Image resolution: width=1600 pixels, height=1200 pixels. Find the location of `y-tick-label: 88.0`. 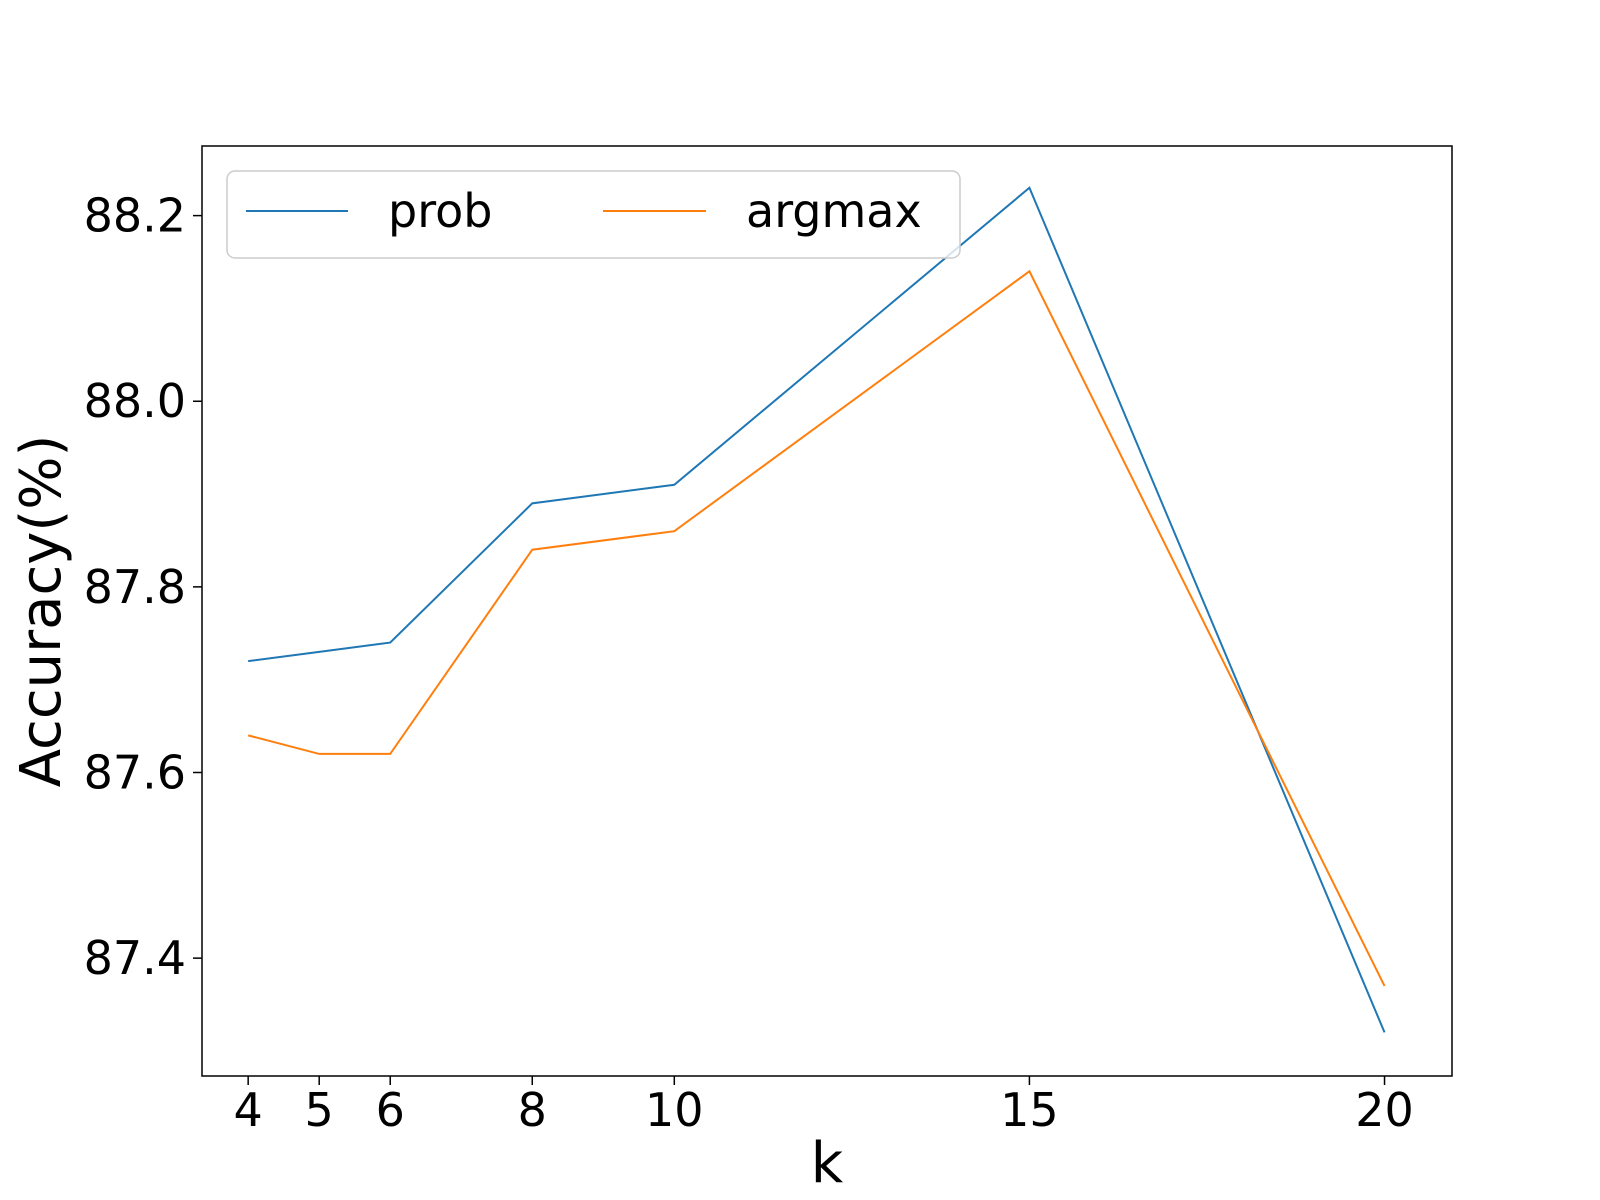

y-tick-label: 88.0 is located at coordinates (135, 401).